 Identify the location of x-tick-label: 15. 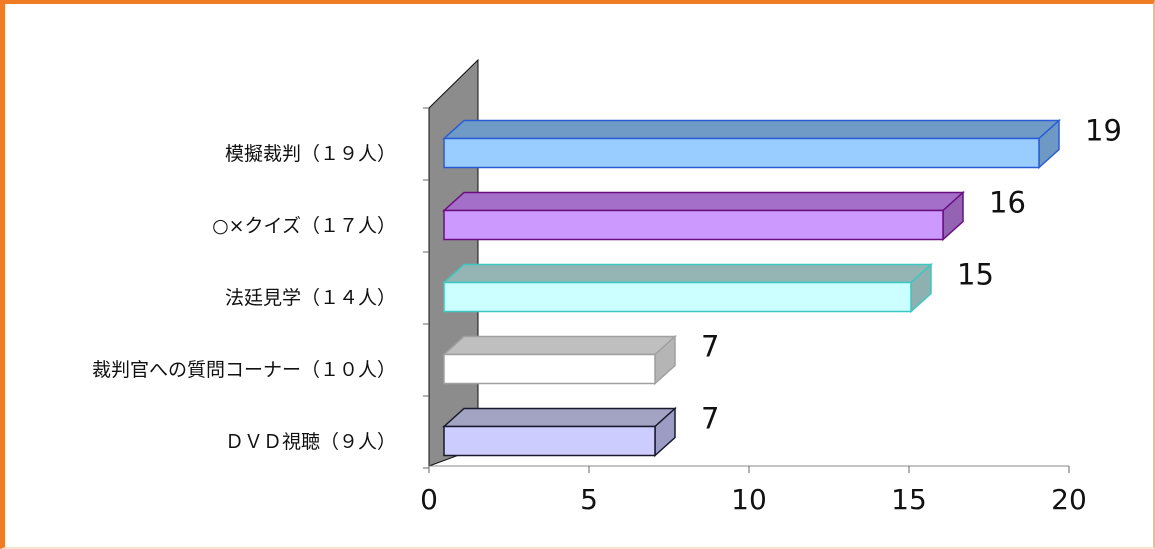
(909, 499).